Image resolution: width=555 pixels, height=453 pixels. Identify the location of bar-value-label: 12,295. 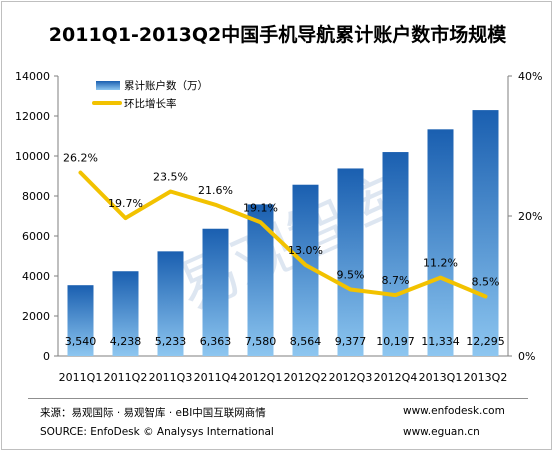
(485, 341).